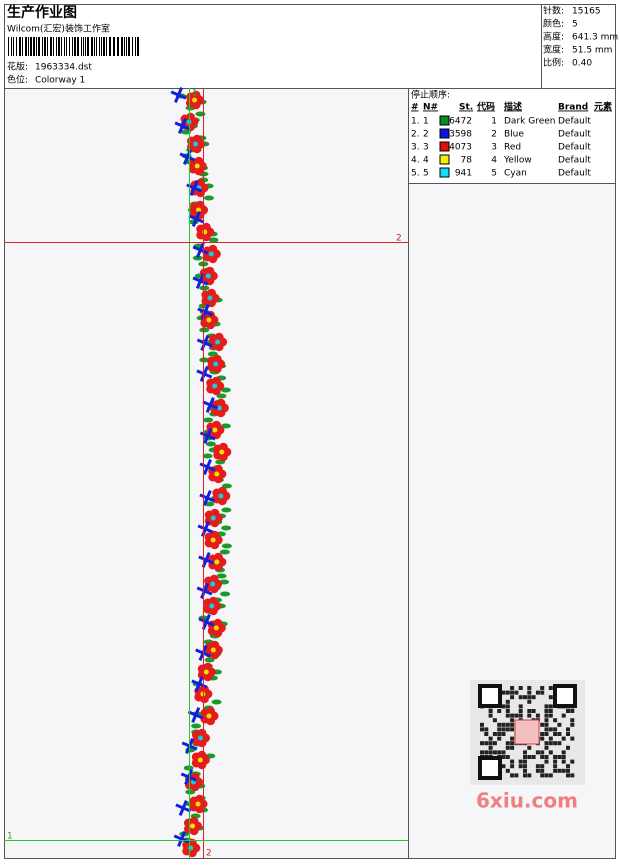 The width and height of the screenshot is (620, 865). Describe the element at coordinates (17, 67) in the screenshot. I see `design-label: 花版:` at that location.